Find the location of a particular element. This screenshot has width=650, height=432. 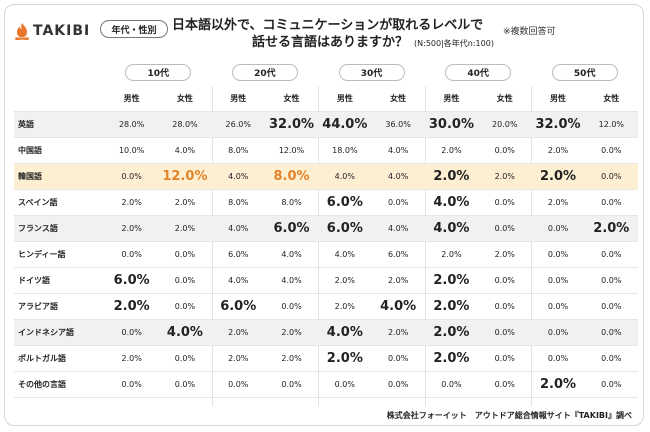

row-label: 中国語 is located at coordinates (30, 150).